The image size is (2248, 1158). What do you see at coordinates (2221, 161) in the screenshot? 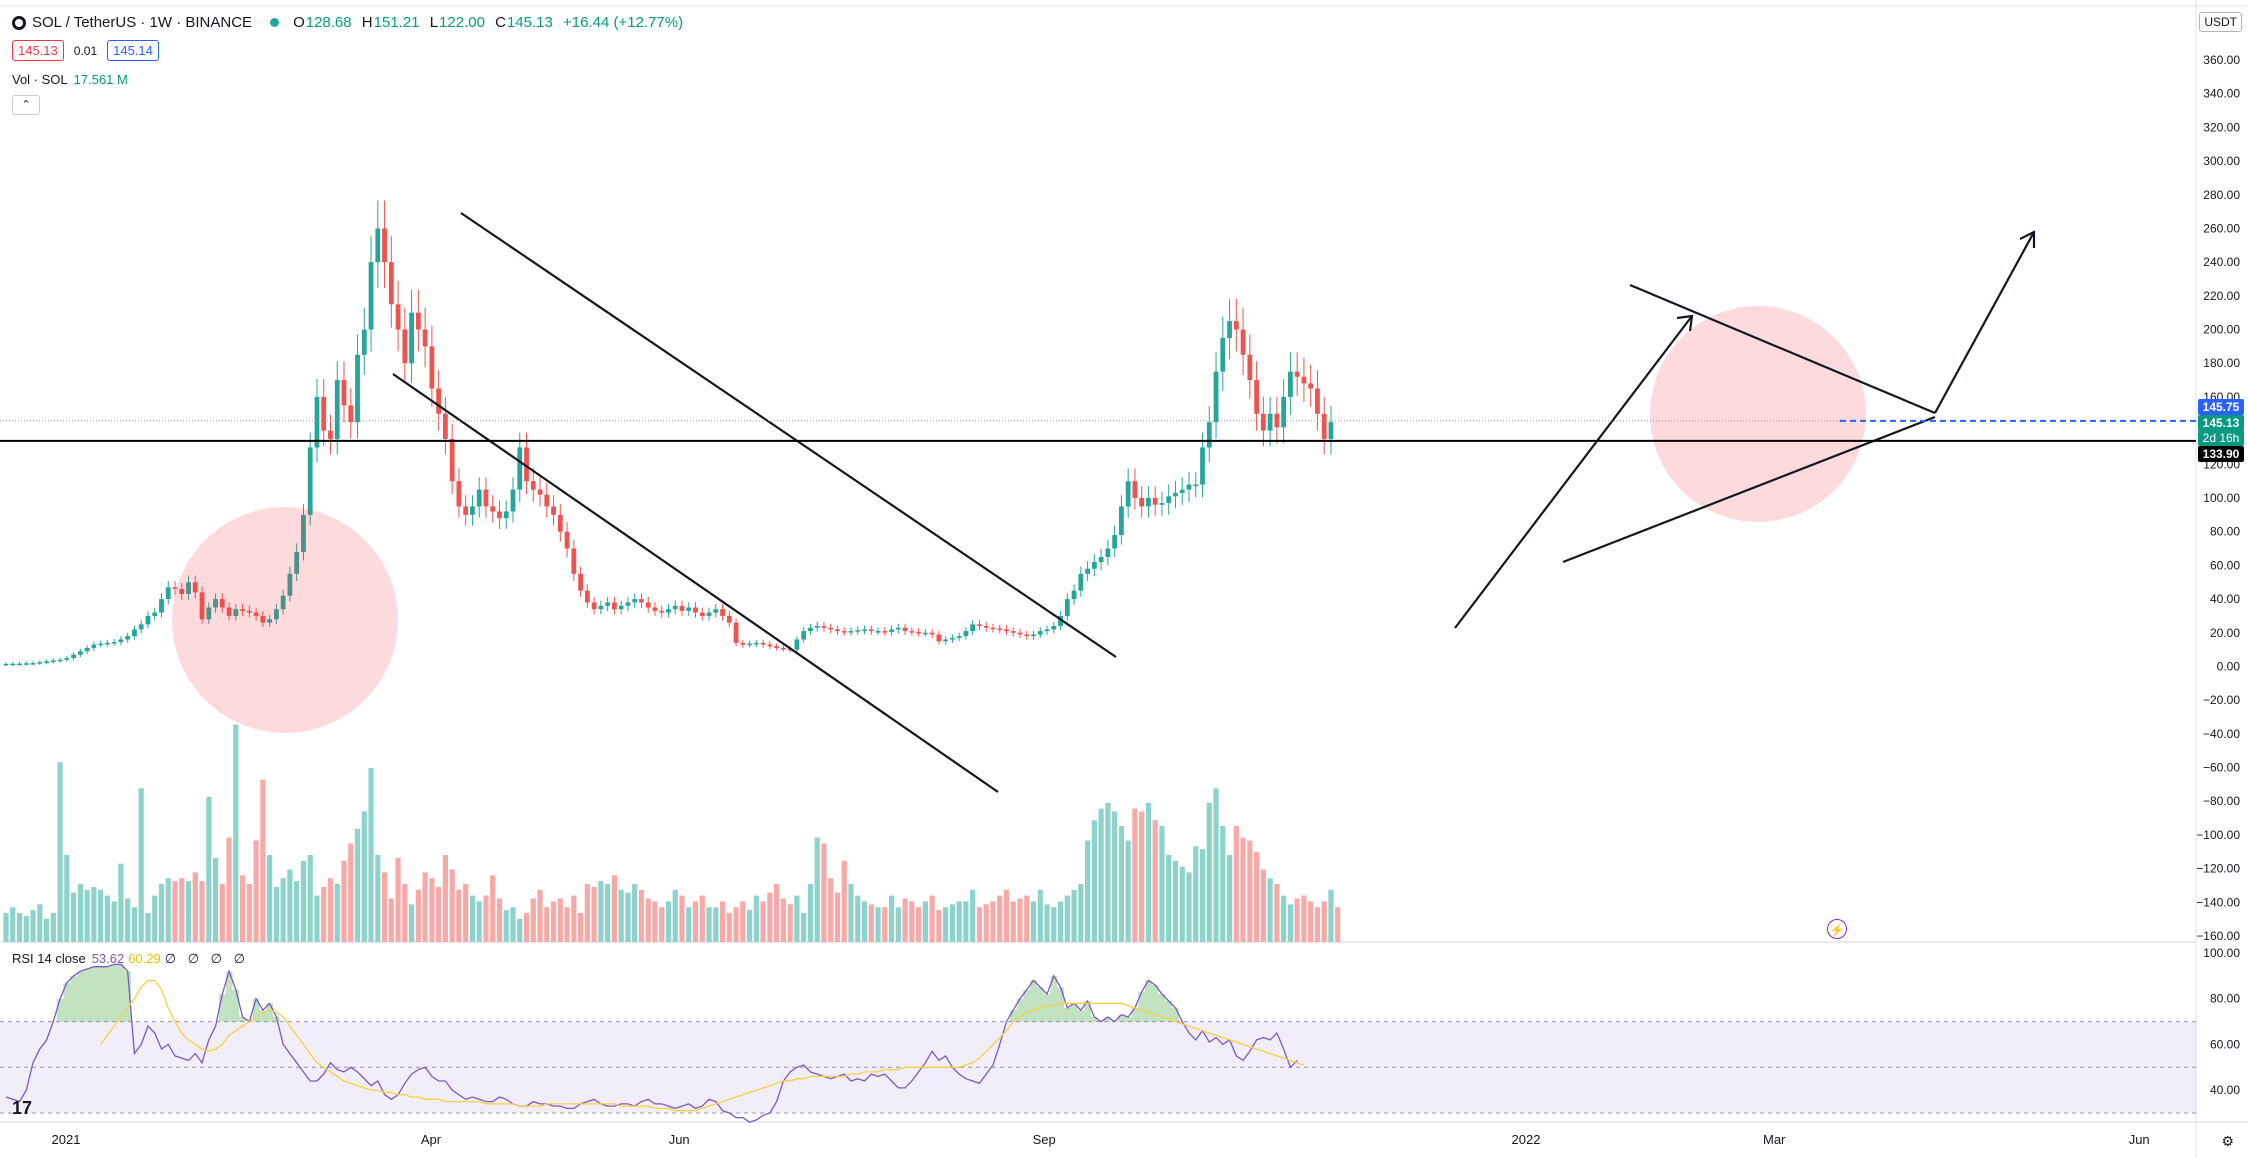
I see `price-tick: 300.00` at bounding box center [2221, 161].